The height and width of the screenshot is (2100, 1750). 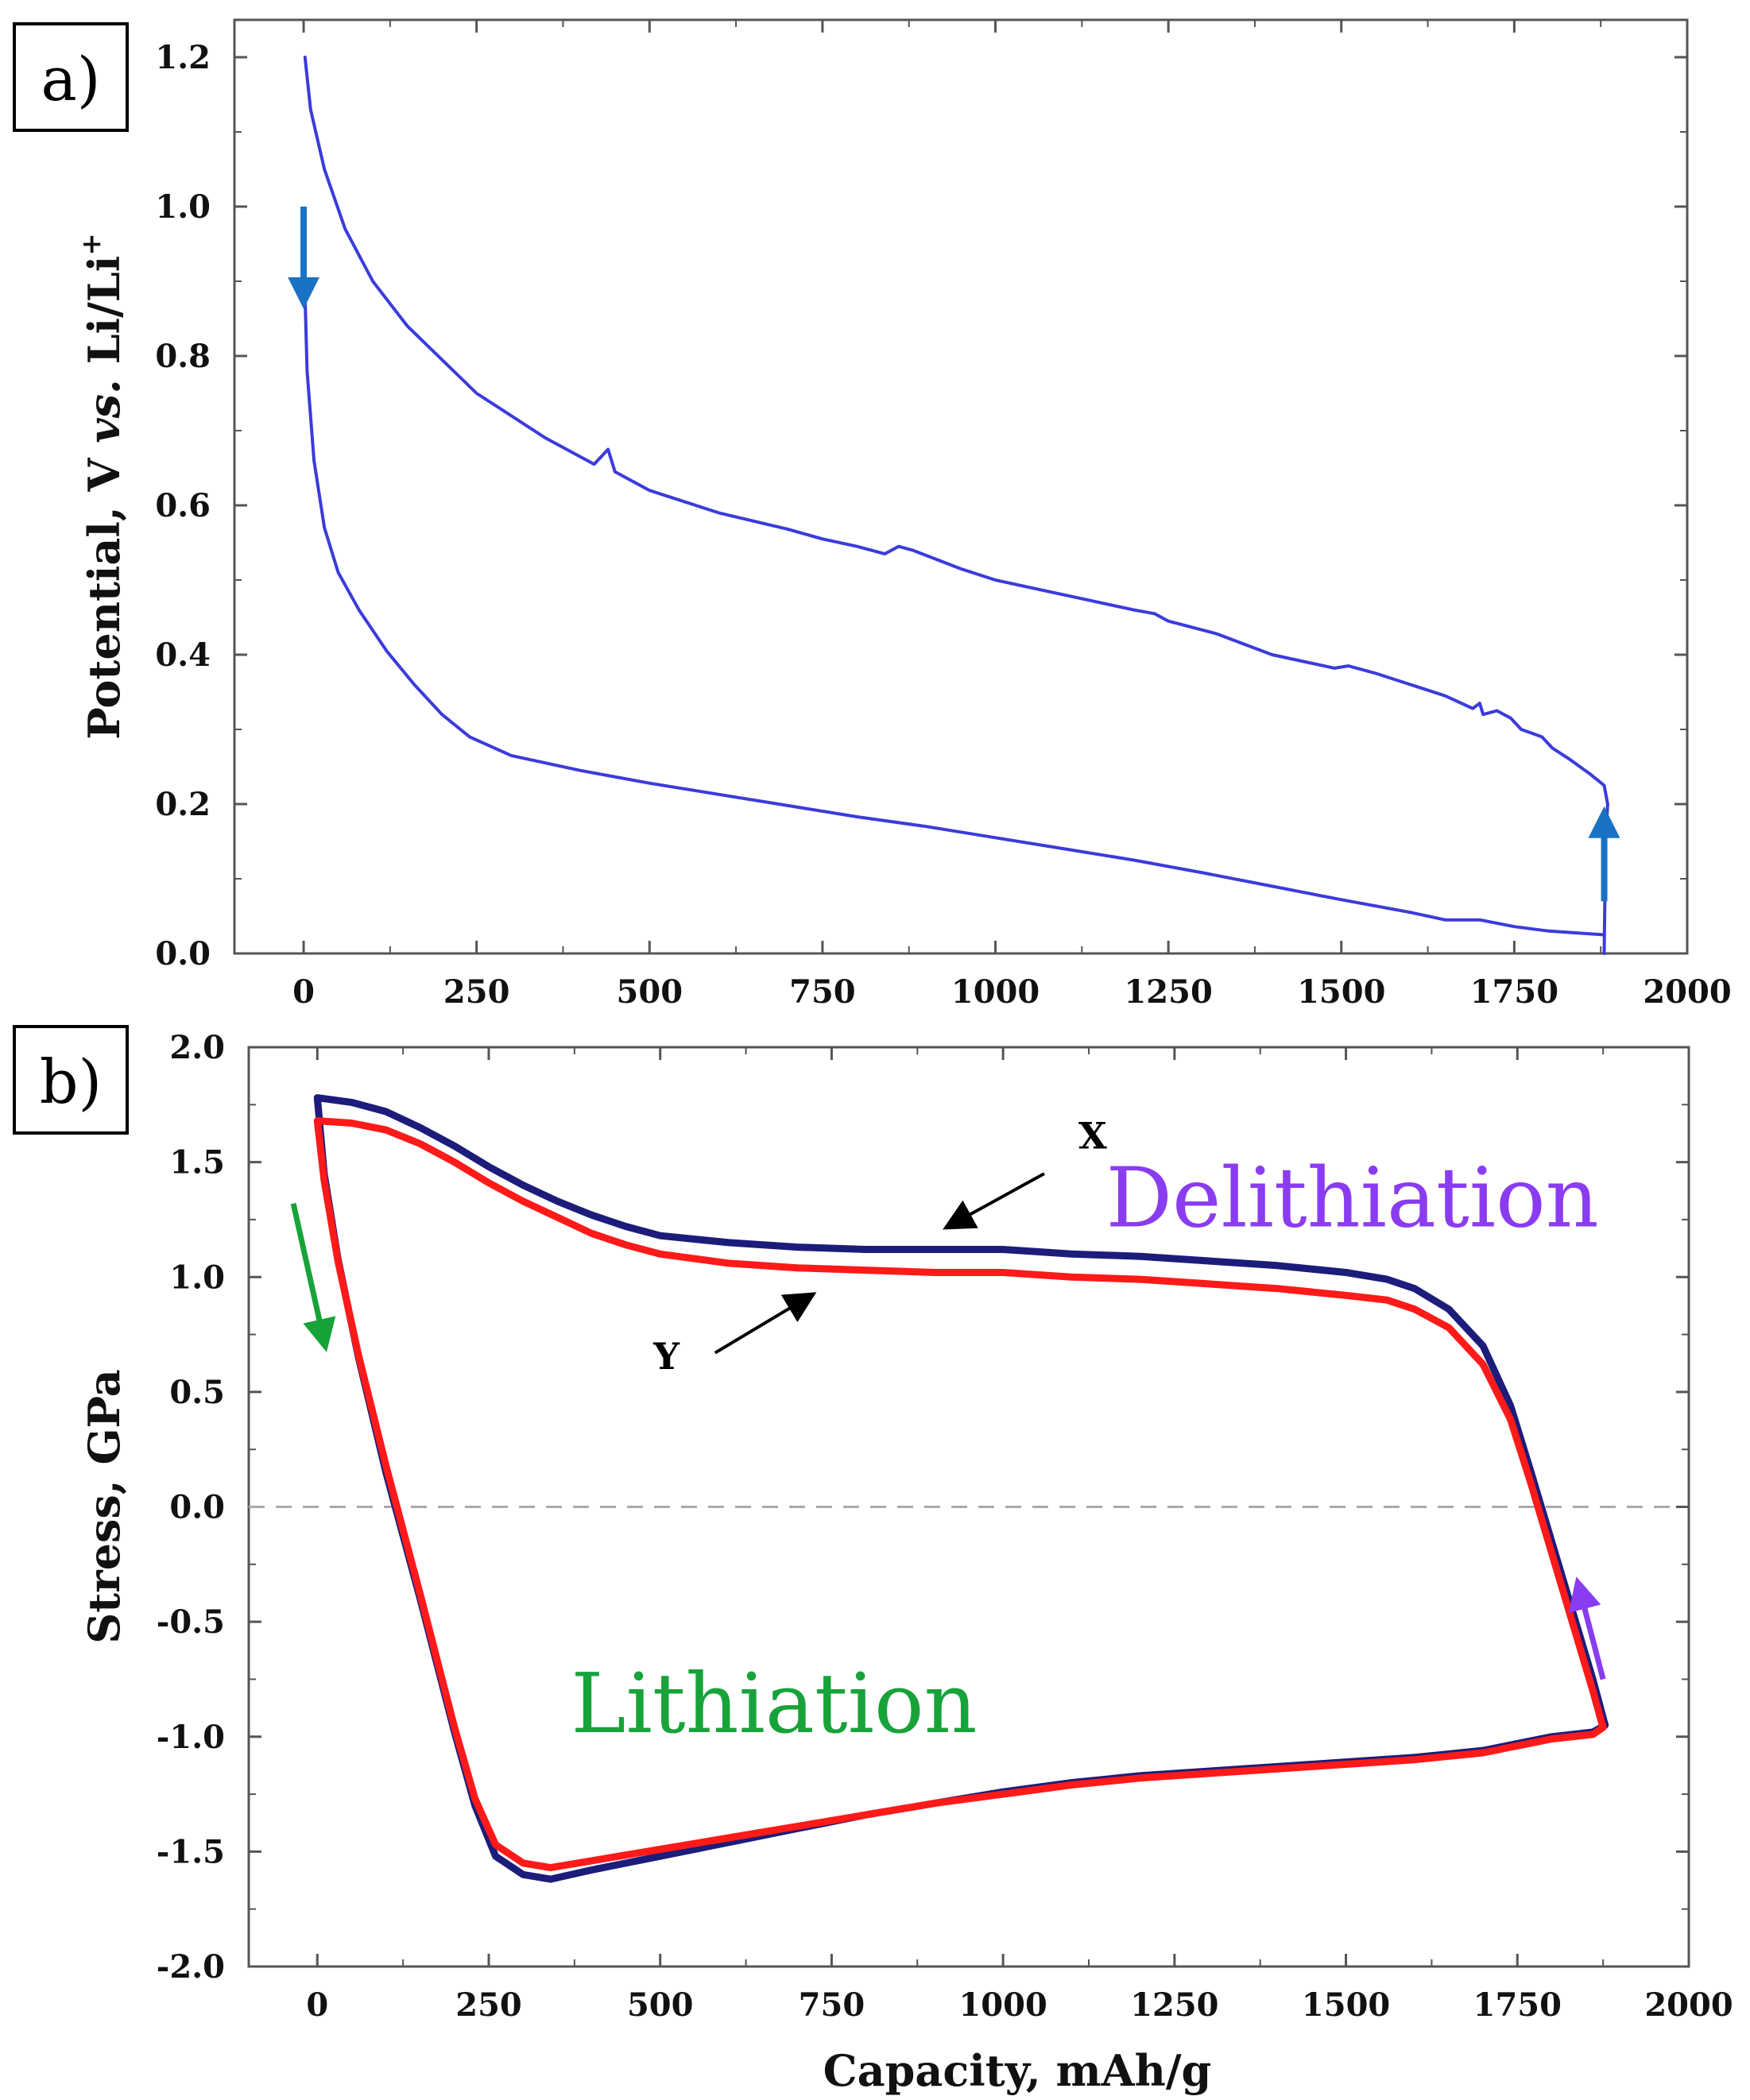 What do you see at coordinates (1587, 1628) in the screenshot?
I see `direction-arrow-up` at bounding box center [1587, 1628].